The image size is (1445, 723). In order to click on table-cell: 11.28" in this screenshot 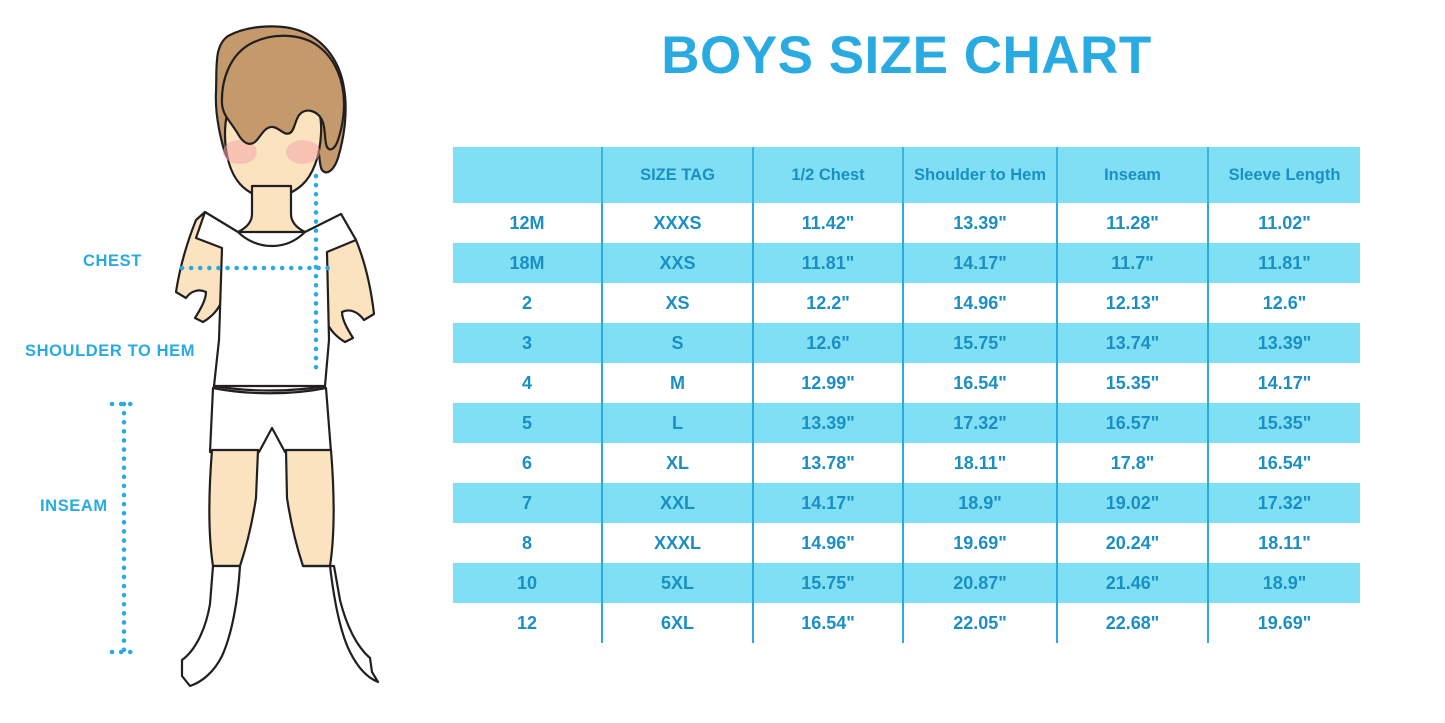, I will do `click(1132, 223)`.